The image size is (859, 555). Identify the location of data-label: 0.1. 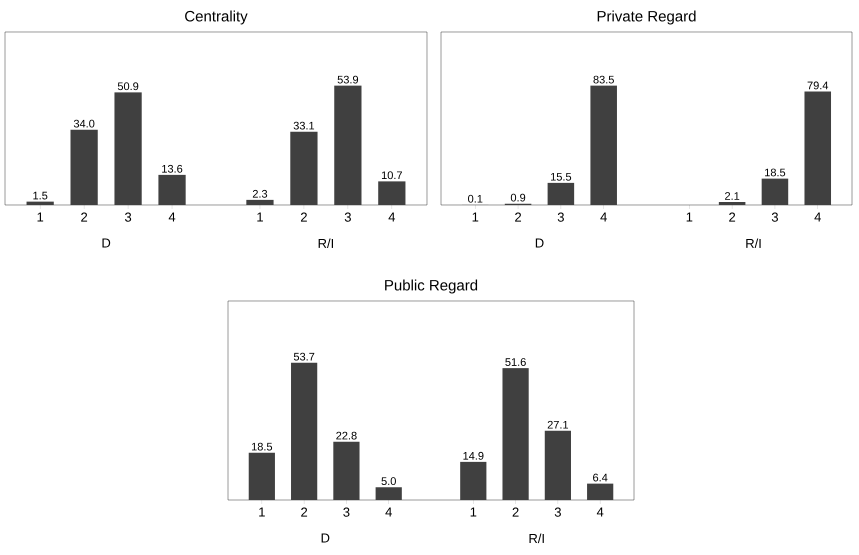
(475, 198).